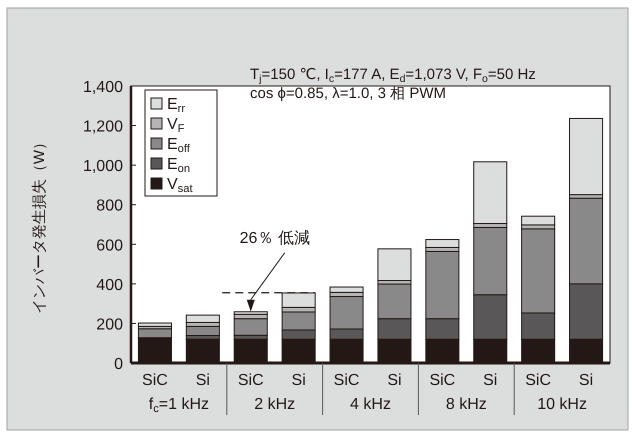 The width and height of the screenshot is (636, 438). Describe the element at coordinates (103, 167) in the screenshot. I see `y-tick-label: 1,000` at that location.